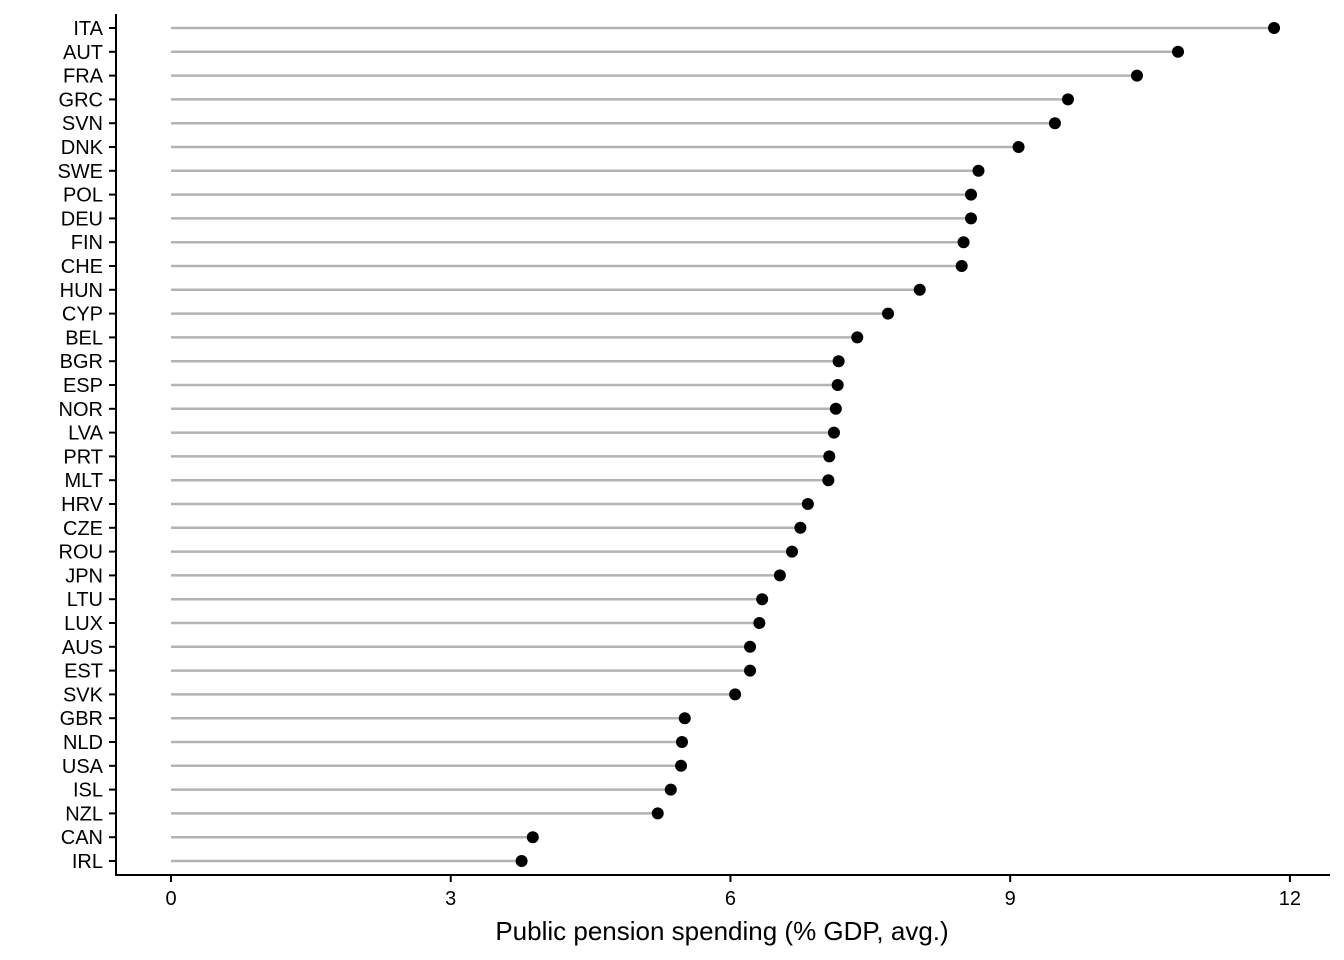  Describe the element at coordinates (87, 862) in the screenshot. I see `y-tick-label: IRL` at that location.